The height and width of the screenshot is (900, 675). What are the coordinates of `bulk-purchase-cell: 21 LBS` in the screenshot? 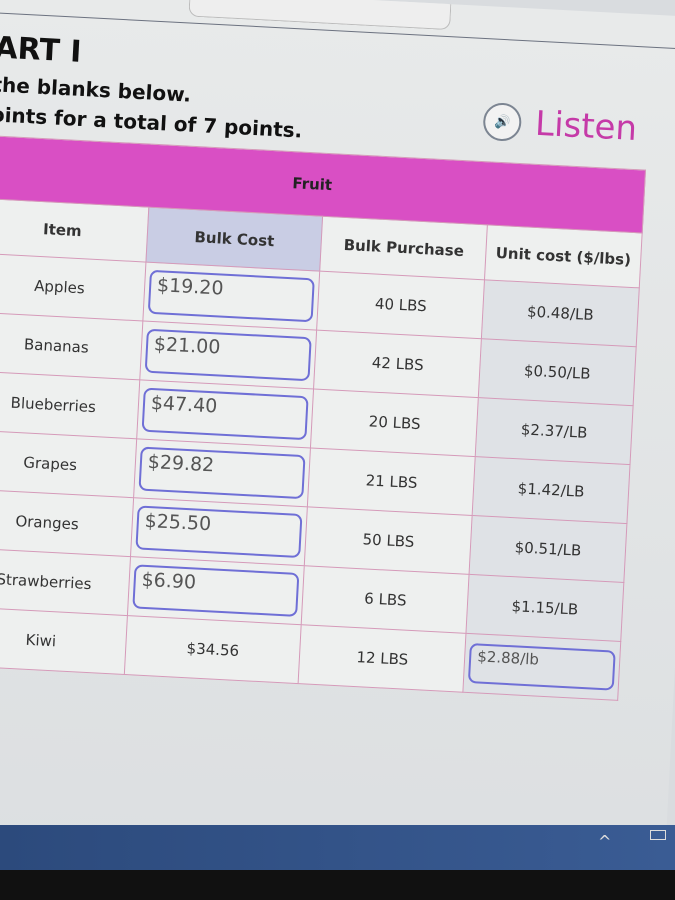 It's located at (391, 481).